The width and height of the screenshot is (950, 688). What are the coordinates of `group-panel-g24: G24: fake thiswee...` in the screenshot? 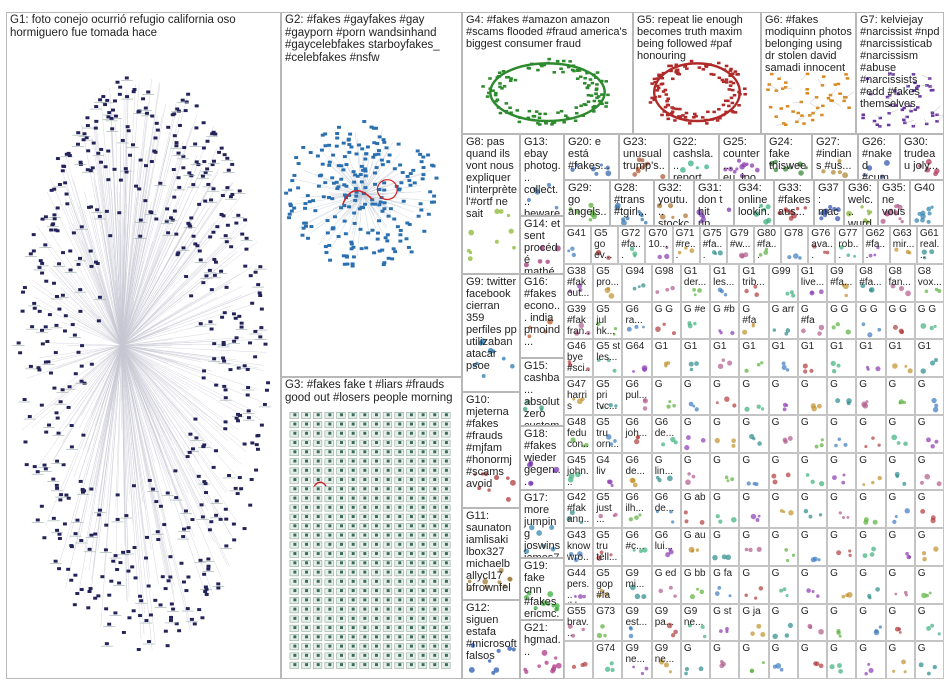 It's located at (788, 157).